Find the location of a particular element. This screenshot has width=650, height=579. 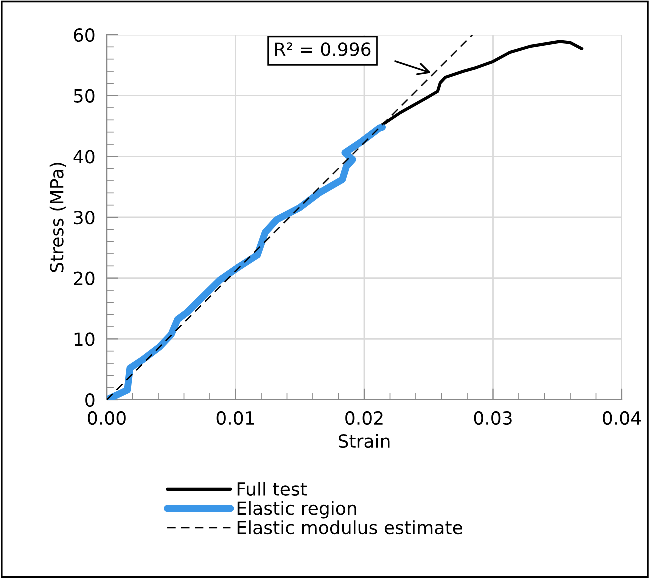

x-tick-label: 0.00 is located at coordinates (107, 418).